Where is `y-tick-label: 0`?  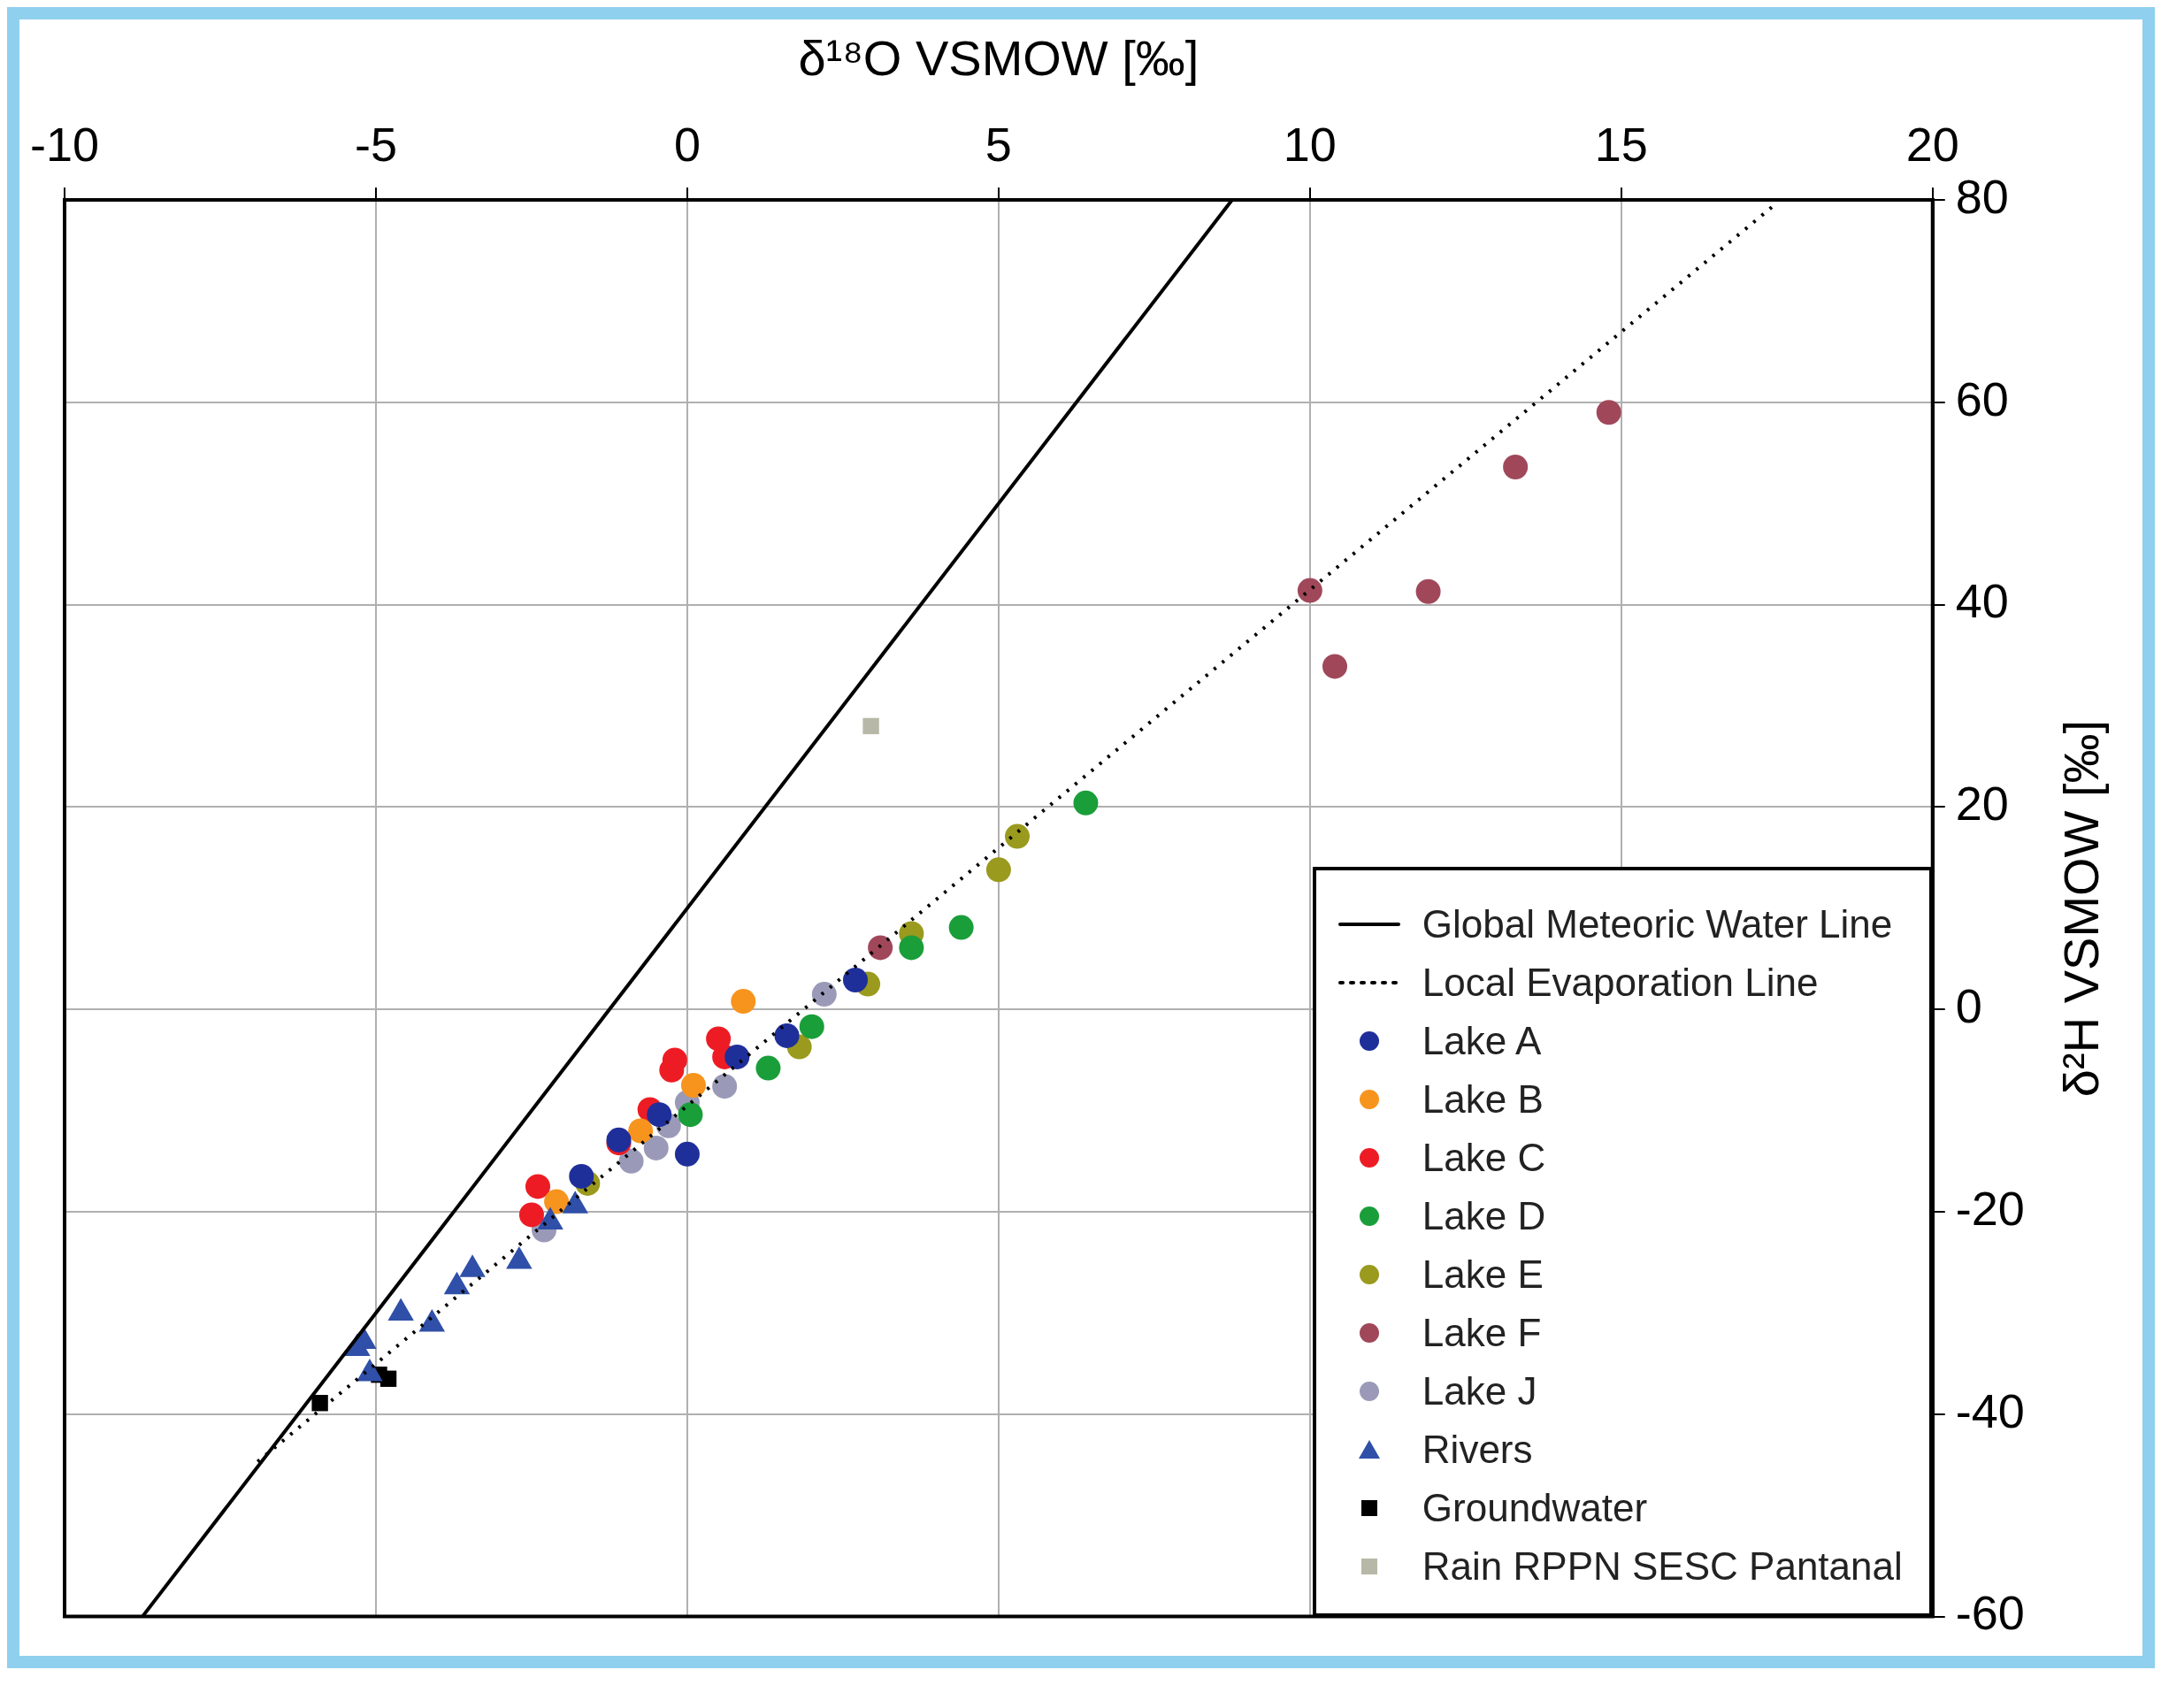 y-tick-label: 0 is located at coordinates (1969, 1006).